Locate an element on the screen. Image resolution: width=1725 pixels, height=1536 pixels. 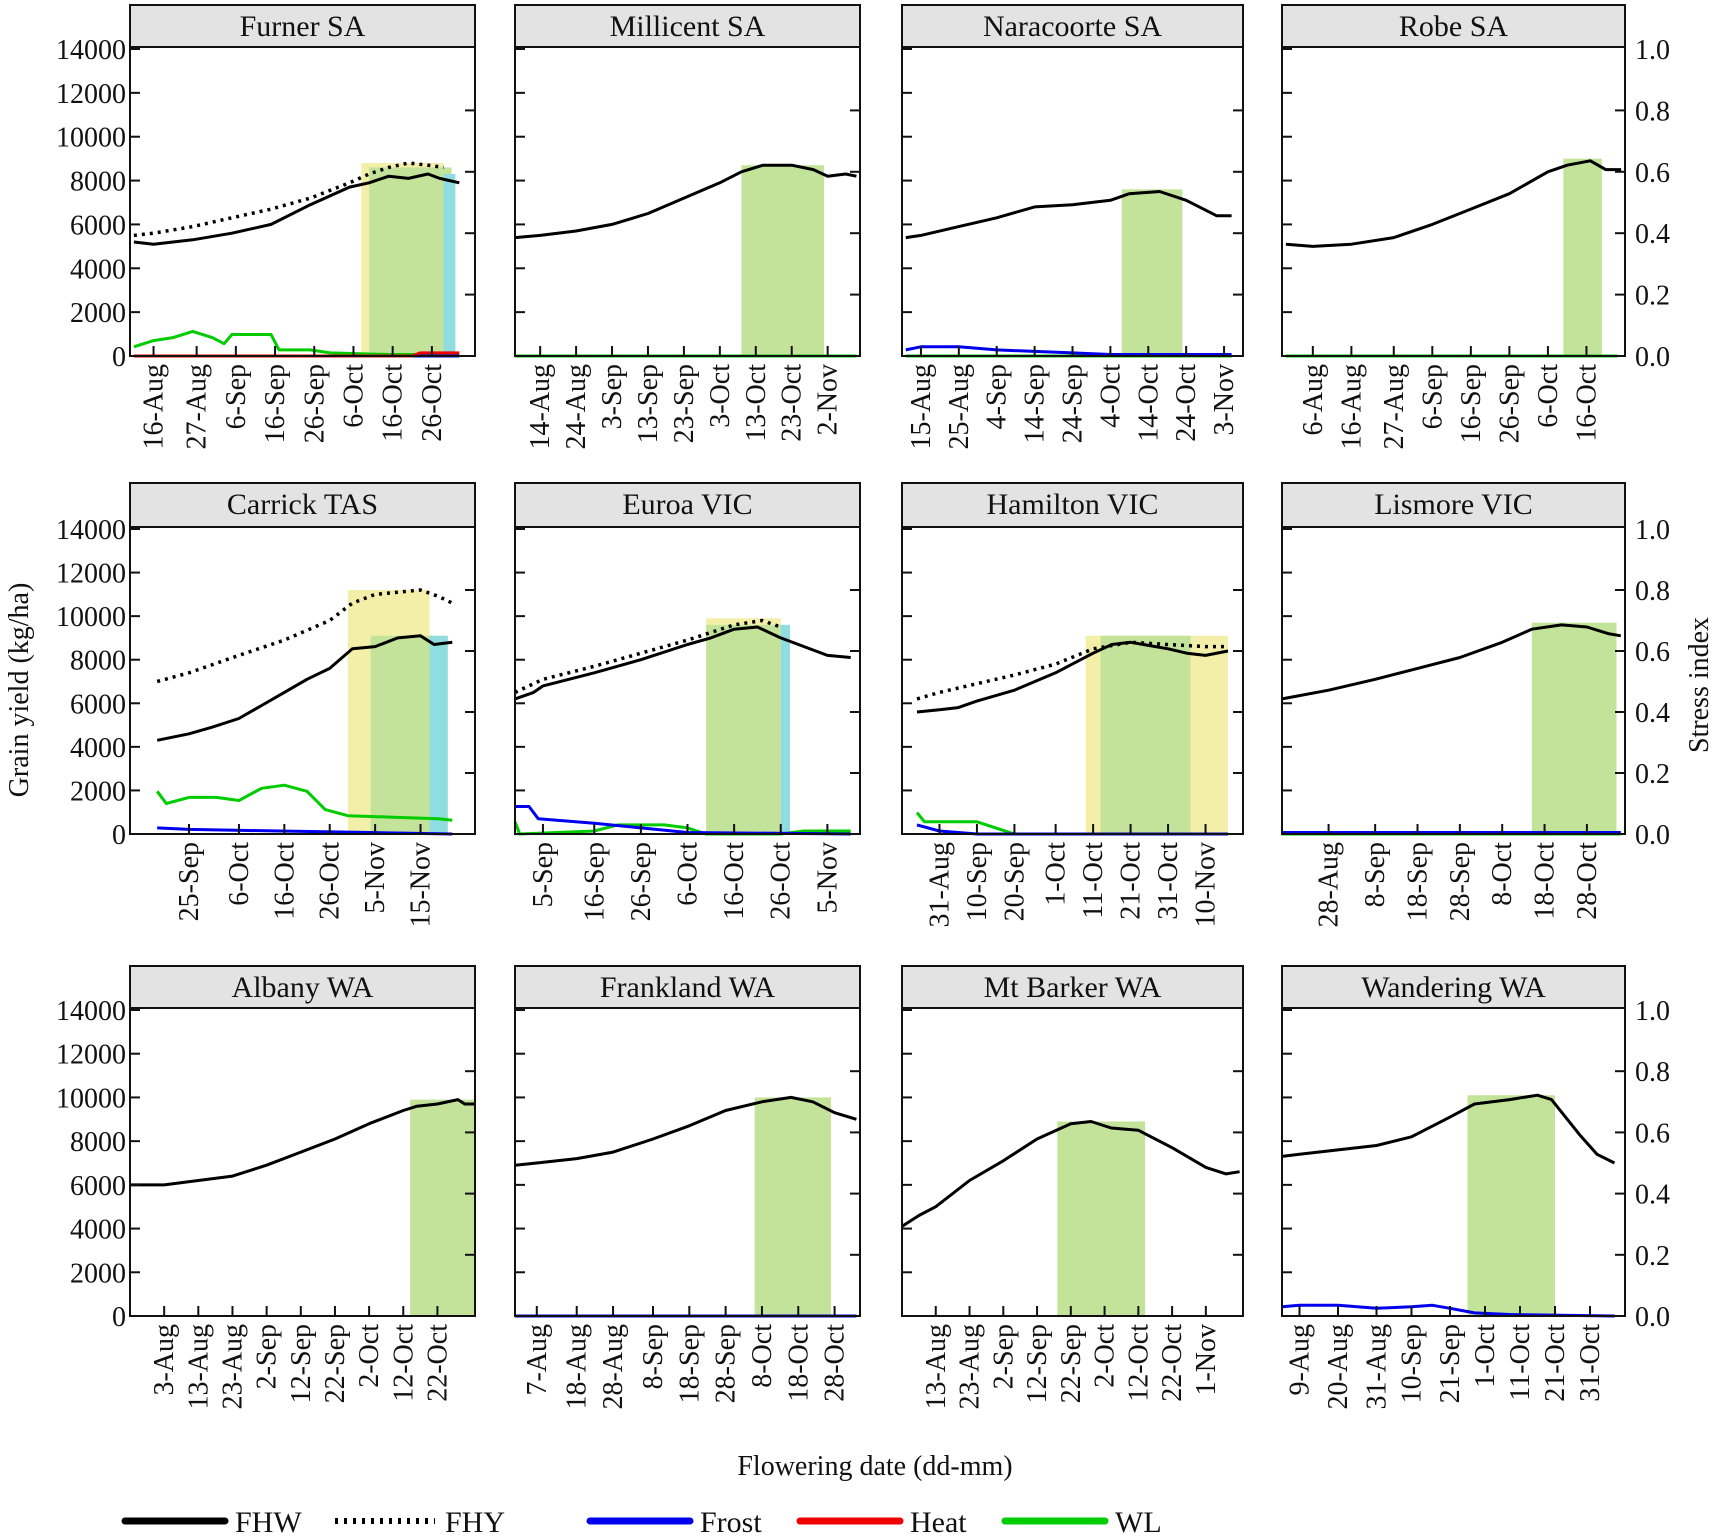
panel-title: Euroa VIC is located at coordinates (687, 504).